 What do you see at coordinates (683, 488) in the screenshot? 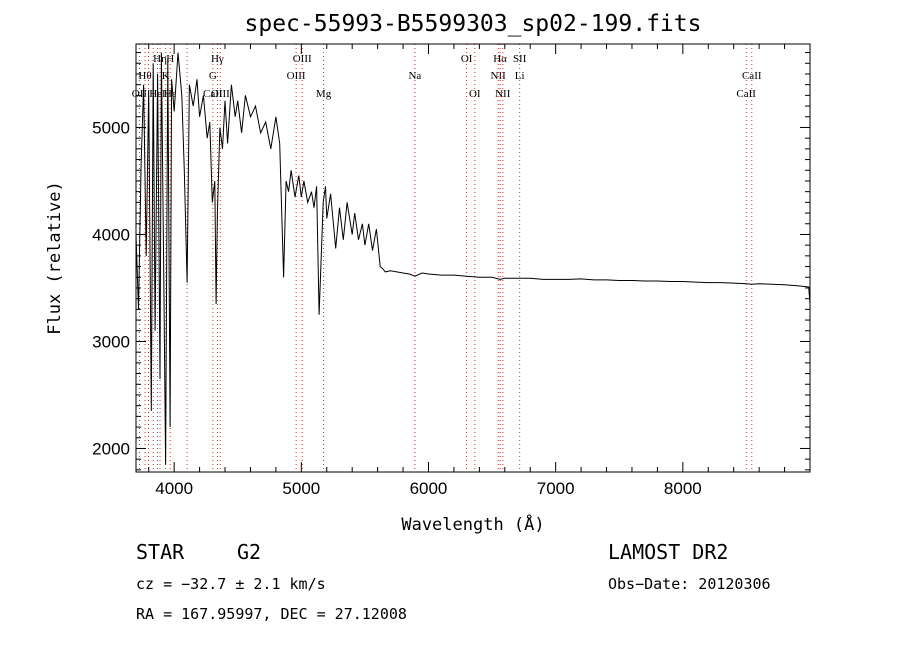
I see `x-tick-label: 8000` at bounding box center [683, 488].